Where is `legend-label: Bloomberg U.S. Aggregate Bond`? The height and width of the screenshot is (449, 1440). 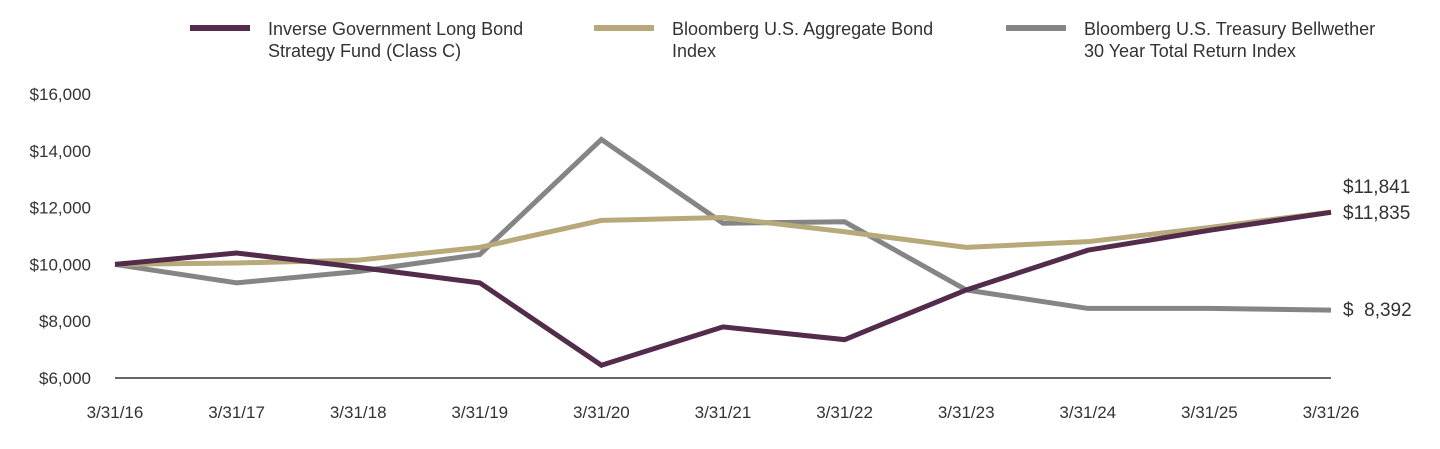
legend-label: Bloomberg U.S. Aggregate Bond is located at coordinates (802, 29).